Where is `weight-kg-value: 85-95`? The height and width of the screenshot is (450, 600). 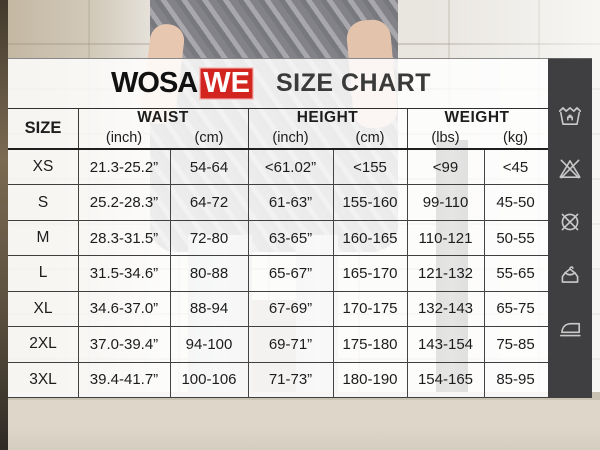 weight-kg-value: 85-95 is located at coordinates (515, 380).